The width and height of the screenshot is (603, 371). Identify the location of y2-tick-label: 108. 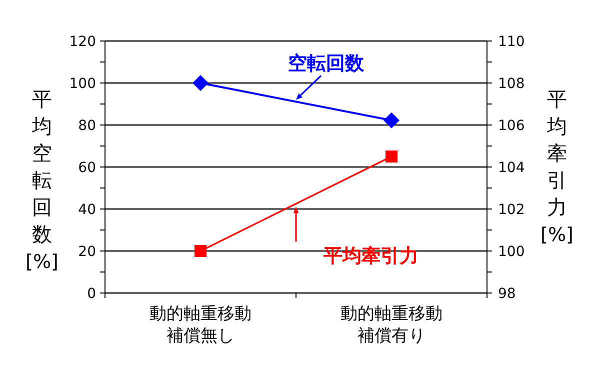
(511, 84).